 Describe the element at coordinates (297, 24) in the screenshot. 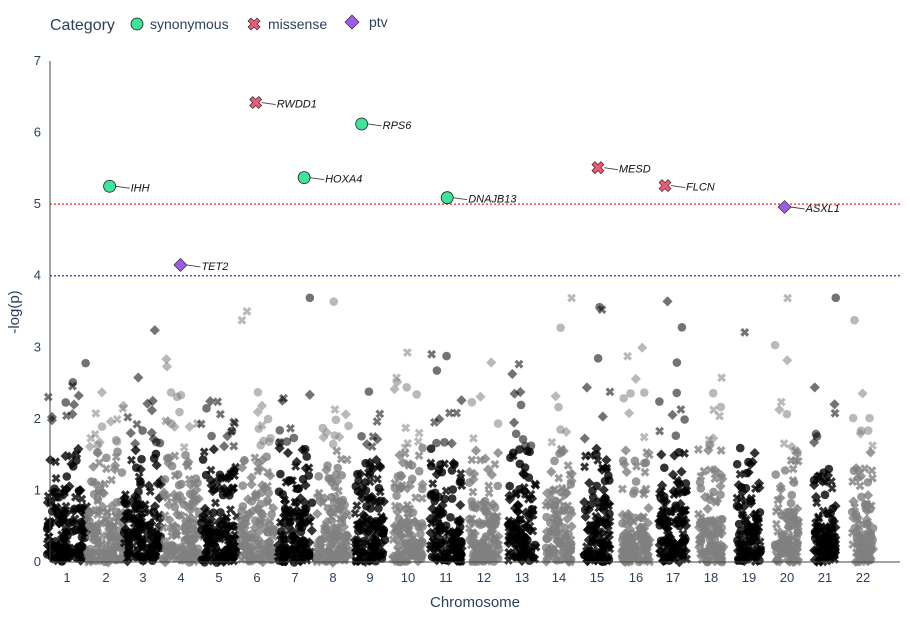

I see `legend-label-missense: missense` at that location.